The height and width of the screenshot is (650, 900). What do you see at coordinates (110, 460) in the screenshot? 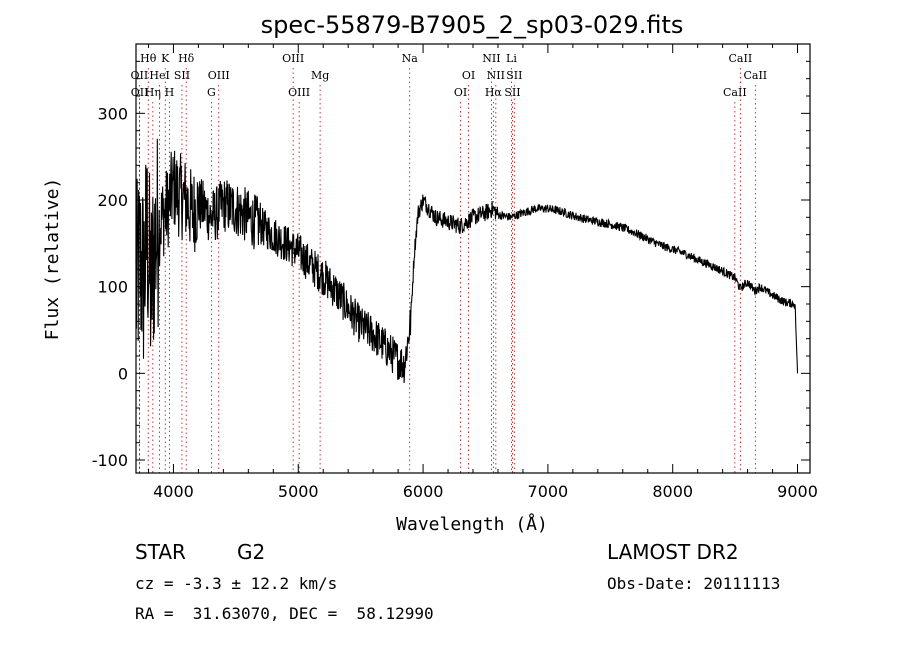
I see `y-tick-label--100: -100` at bounding box center [110, 460].